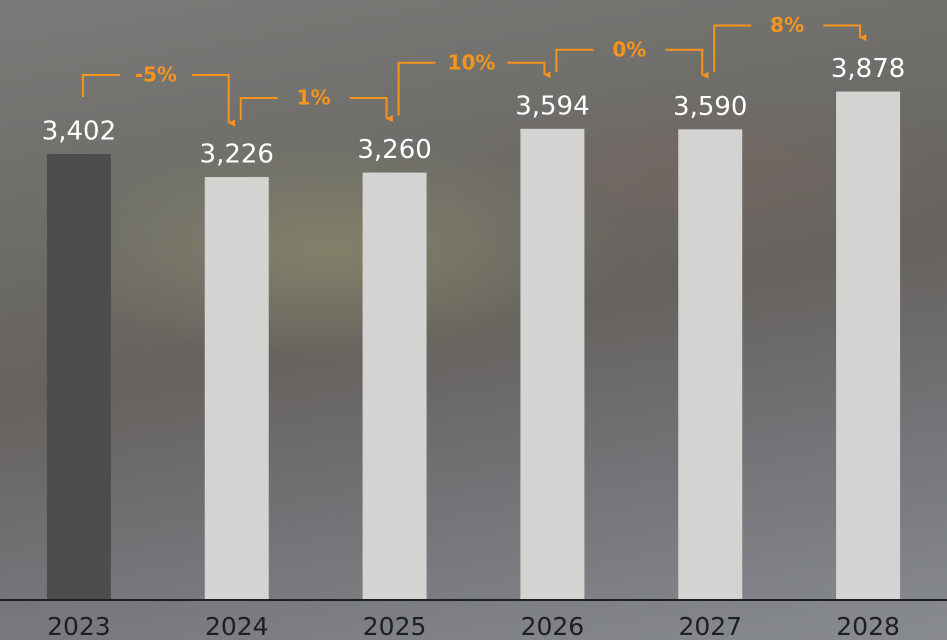  Describe the element at coordinates (394, 150) in the screenshot. I see `value-label: 3,260` at that location.